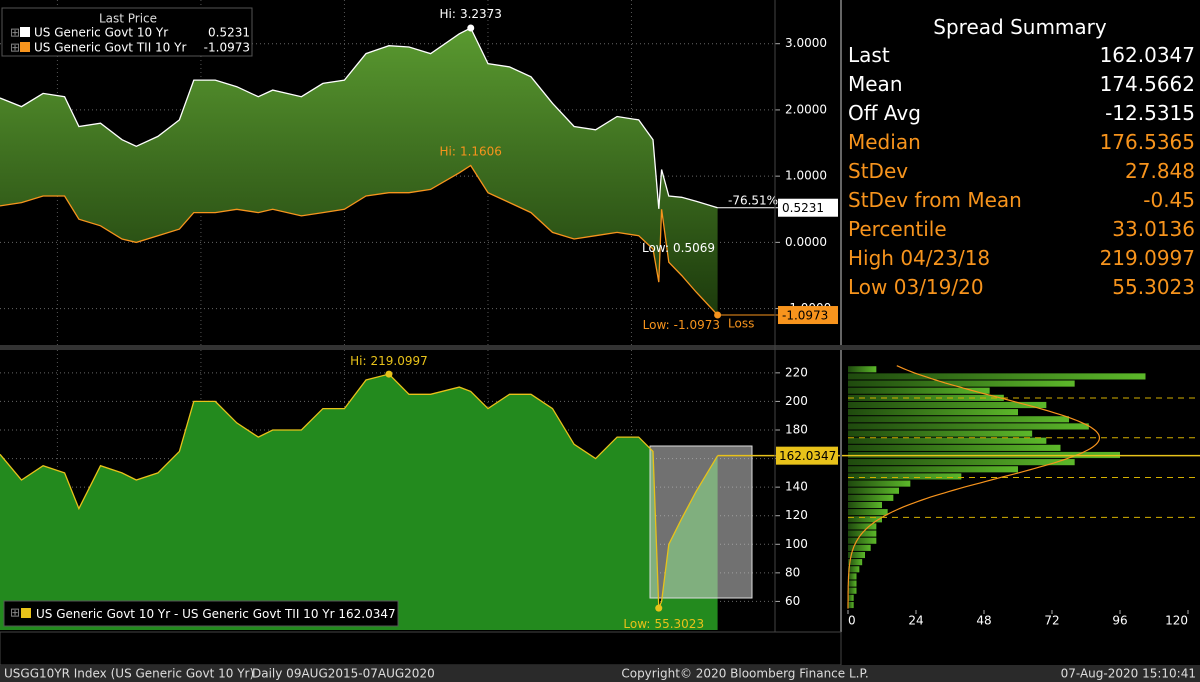 This screenshot has height=682, width=1200. What do you see at coordinates (919, 258) in the screenshot?
I see `summary-label: High 04/23/18` at bounding box center [919, 258].